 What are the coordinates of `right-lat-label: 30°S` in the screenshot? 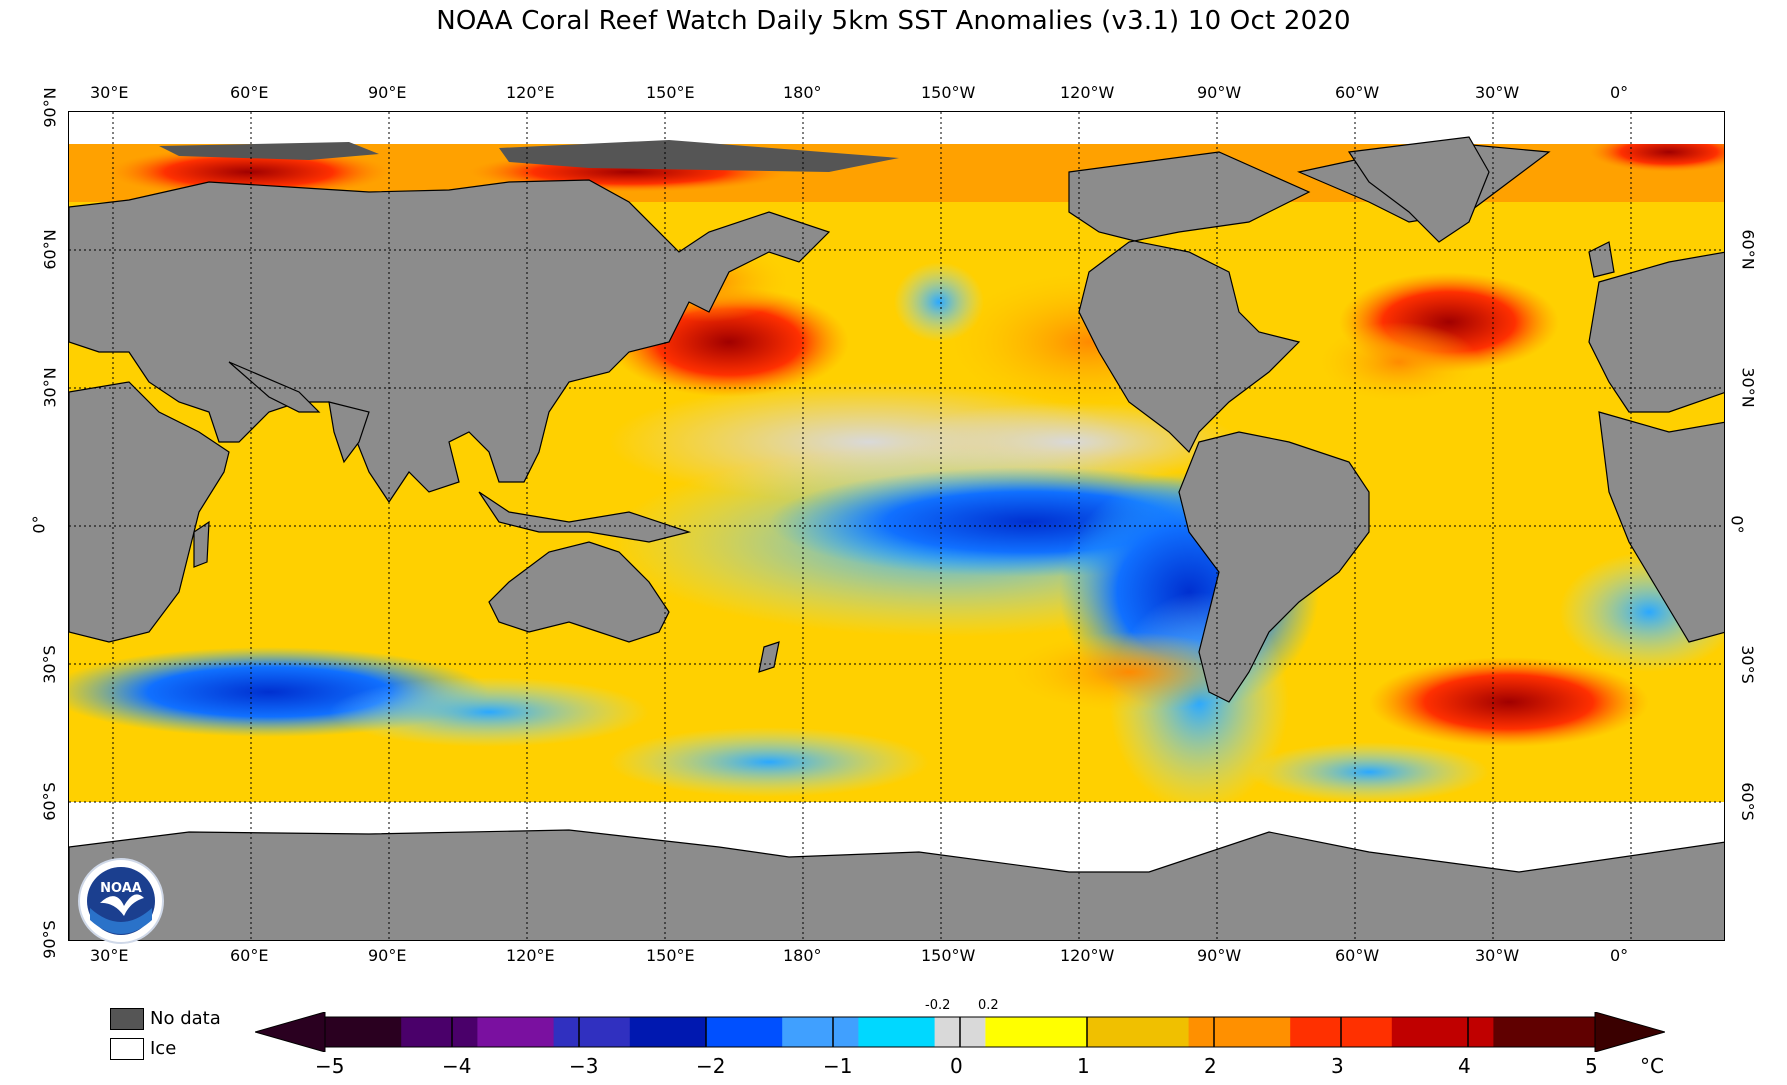 It's located at (1747, 664).